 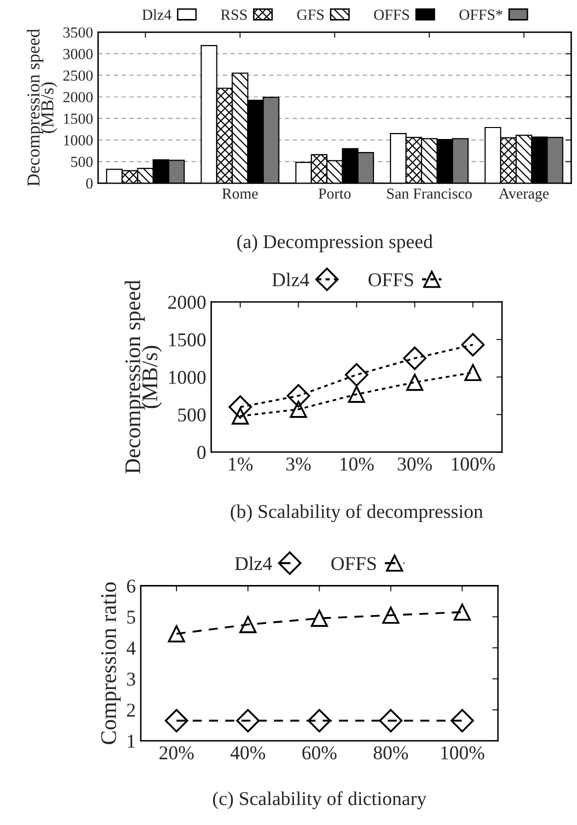 I want to click on x-tick-label: Average, so click(x=523, y=195).